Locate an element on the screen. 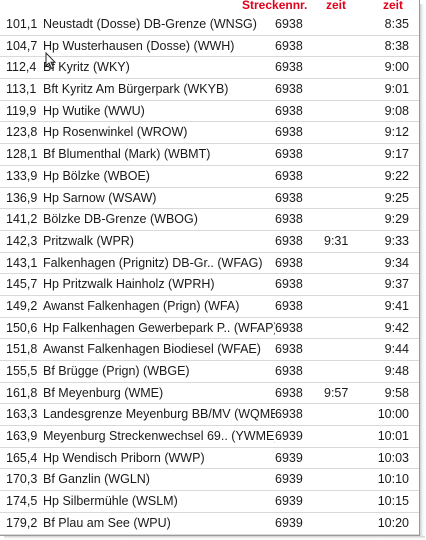  station-name: Hp Bölzke (WBOE) is located at coordinates (96, 175).